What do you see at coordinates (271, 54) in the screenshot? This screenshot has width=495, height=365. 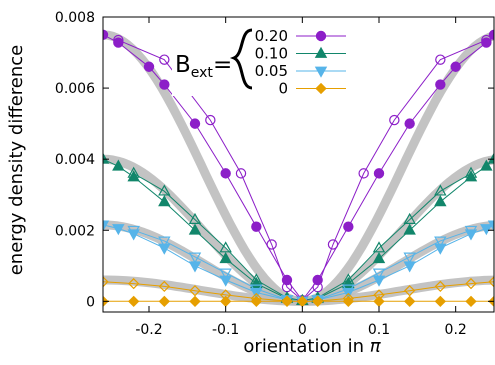 I see `legend-label-1: 0.10` at bounding box center [271, 54].